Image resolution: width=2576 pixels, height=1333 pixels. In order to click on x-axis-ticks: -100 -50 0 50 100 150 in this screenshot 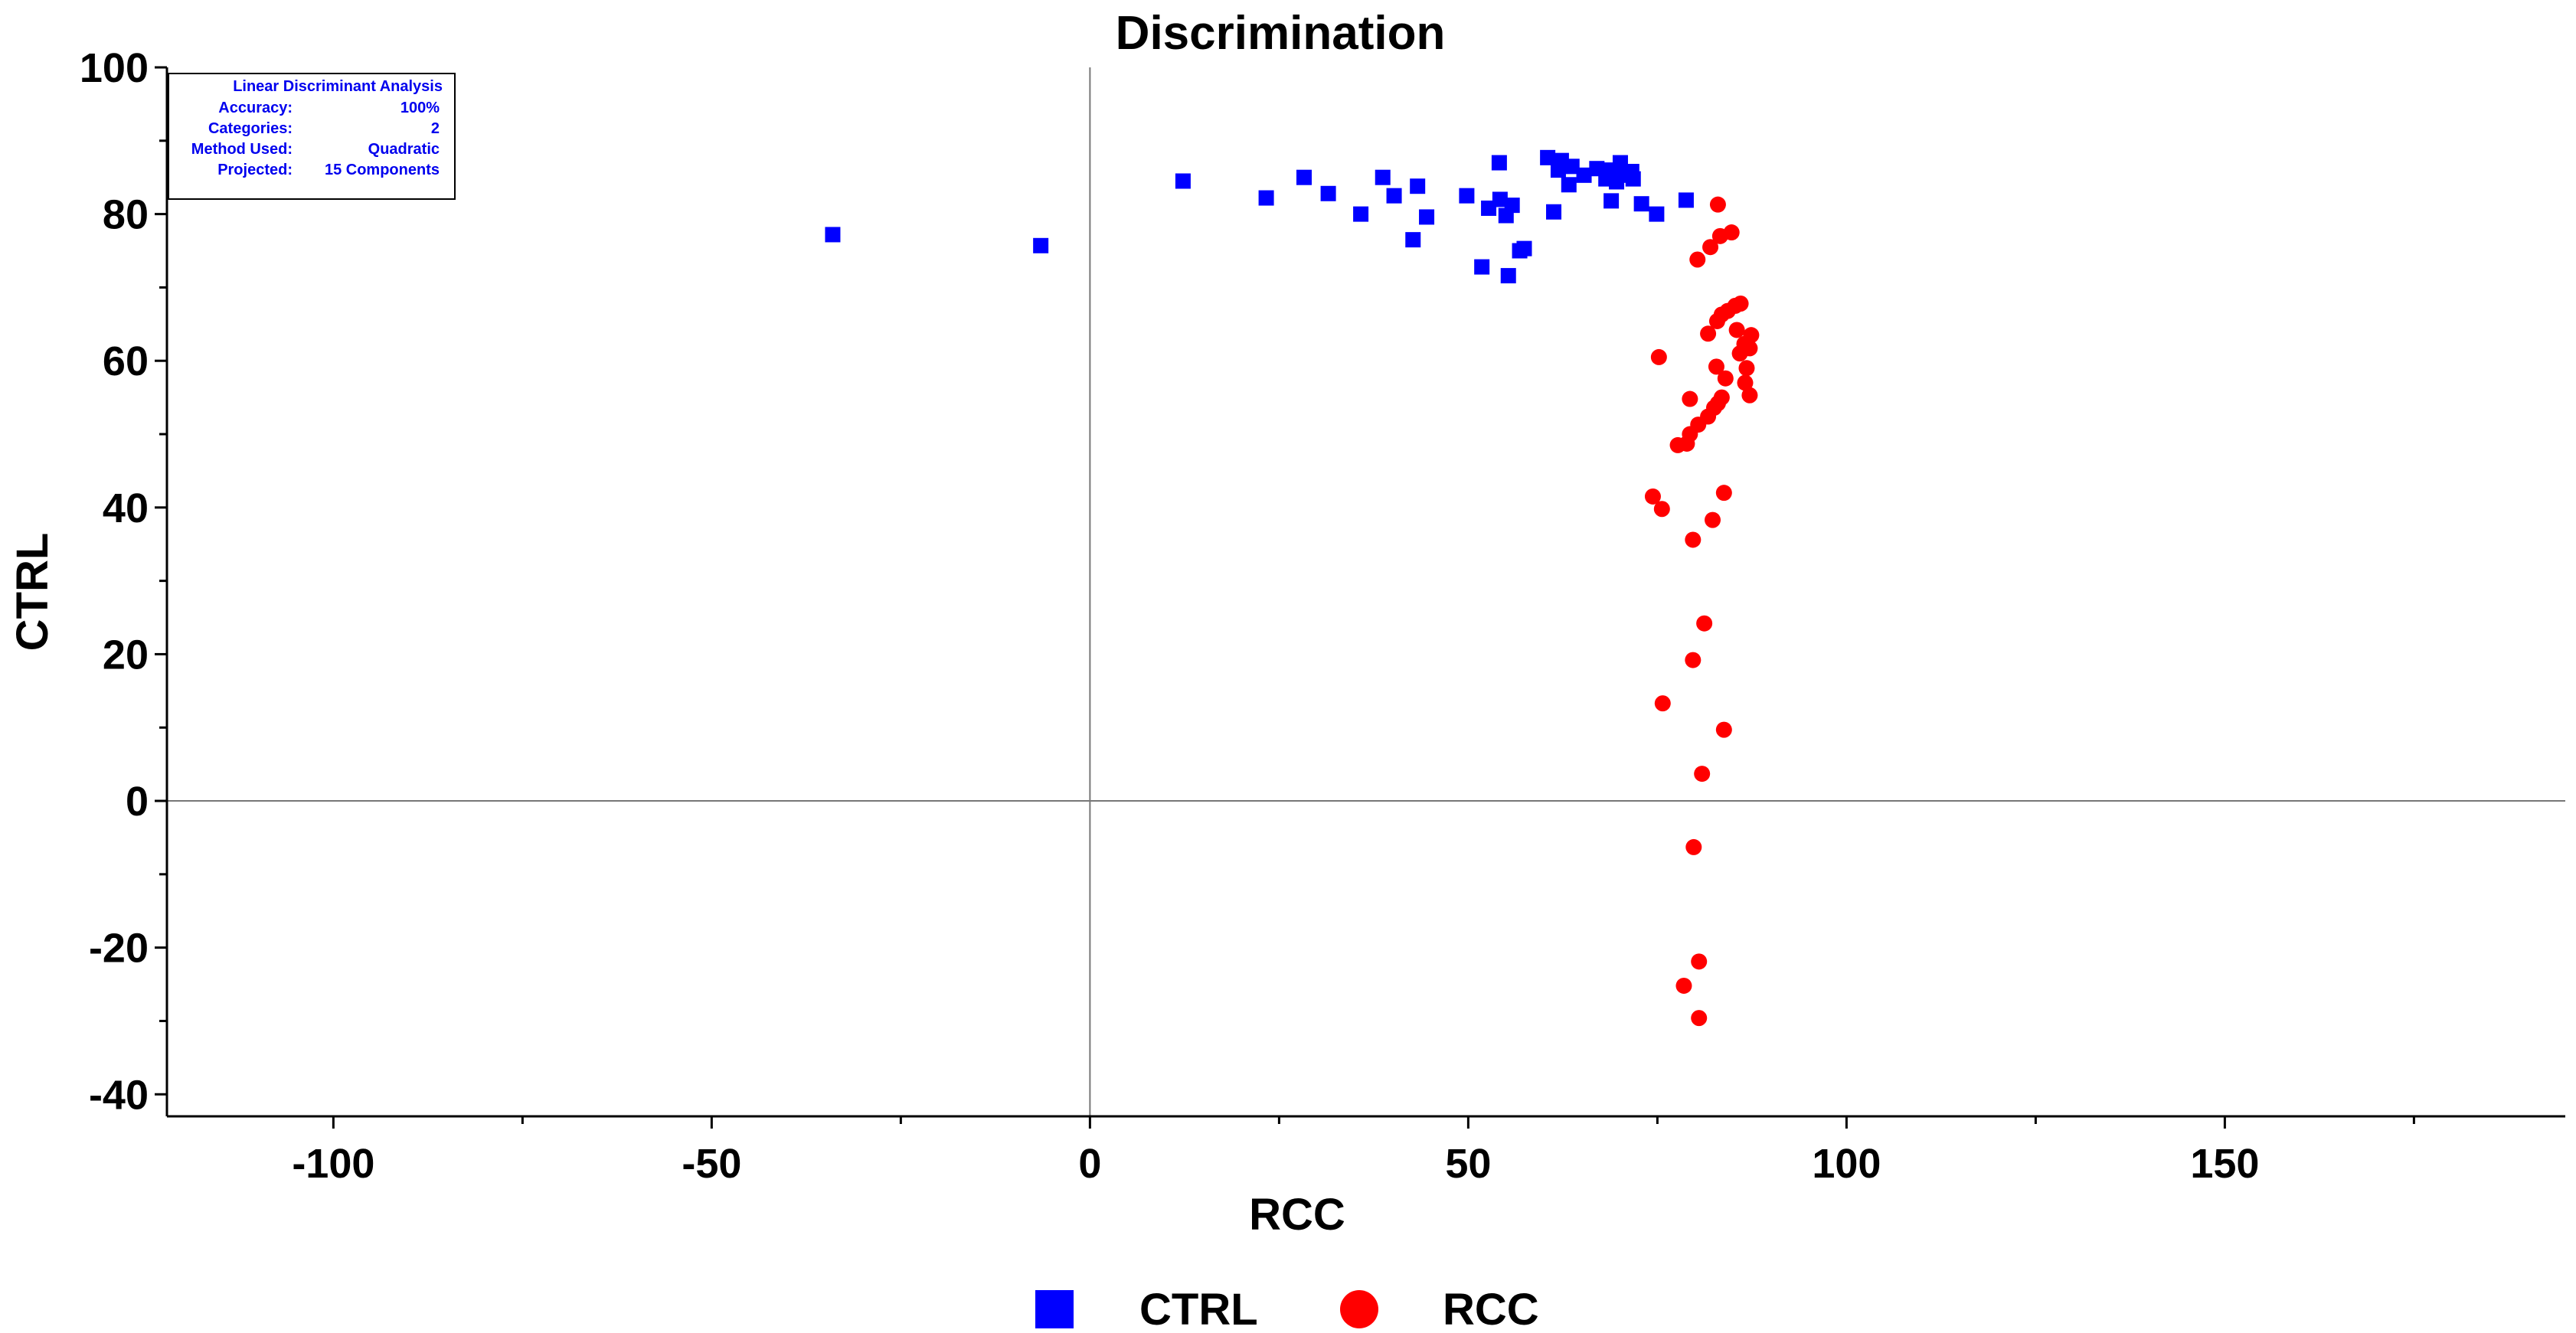, I will do `click(1353, 1151)`.